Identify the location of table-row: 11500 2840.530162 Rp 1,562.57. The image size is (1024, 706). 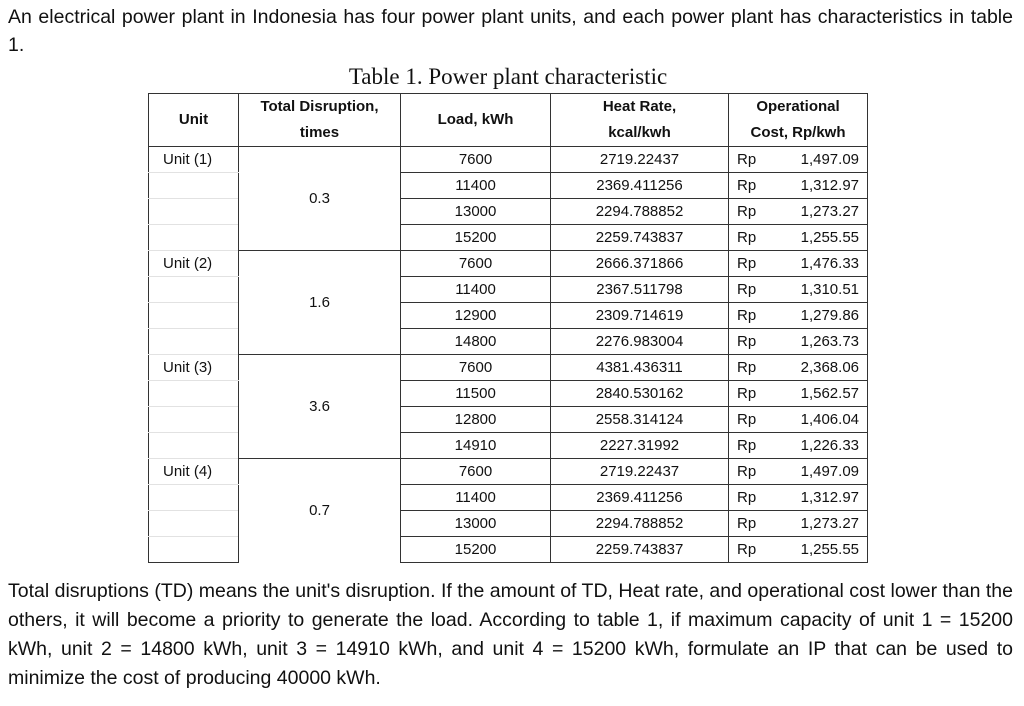
(508, 393).